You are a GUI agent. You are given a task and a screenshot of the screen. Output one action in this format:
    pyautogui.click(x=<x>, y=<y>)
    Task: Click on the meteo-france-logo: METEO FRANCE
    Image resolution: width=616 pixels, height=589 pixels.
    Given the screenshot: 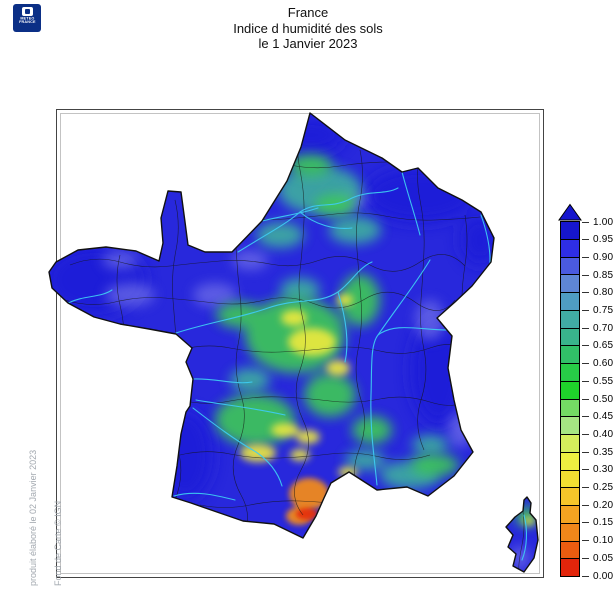 What is the action you would take?
    pyautogui.click(x=27, y=18)
    